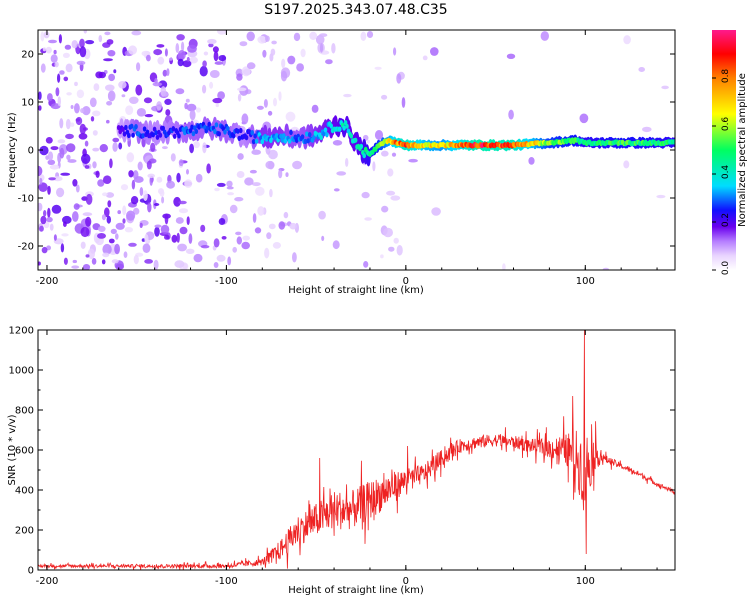  What do you see at coordinates (406, 581) in the screenshot?
I see `x-tick-label: 0` at bounding box center [406, 581].